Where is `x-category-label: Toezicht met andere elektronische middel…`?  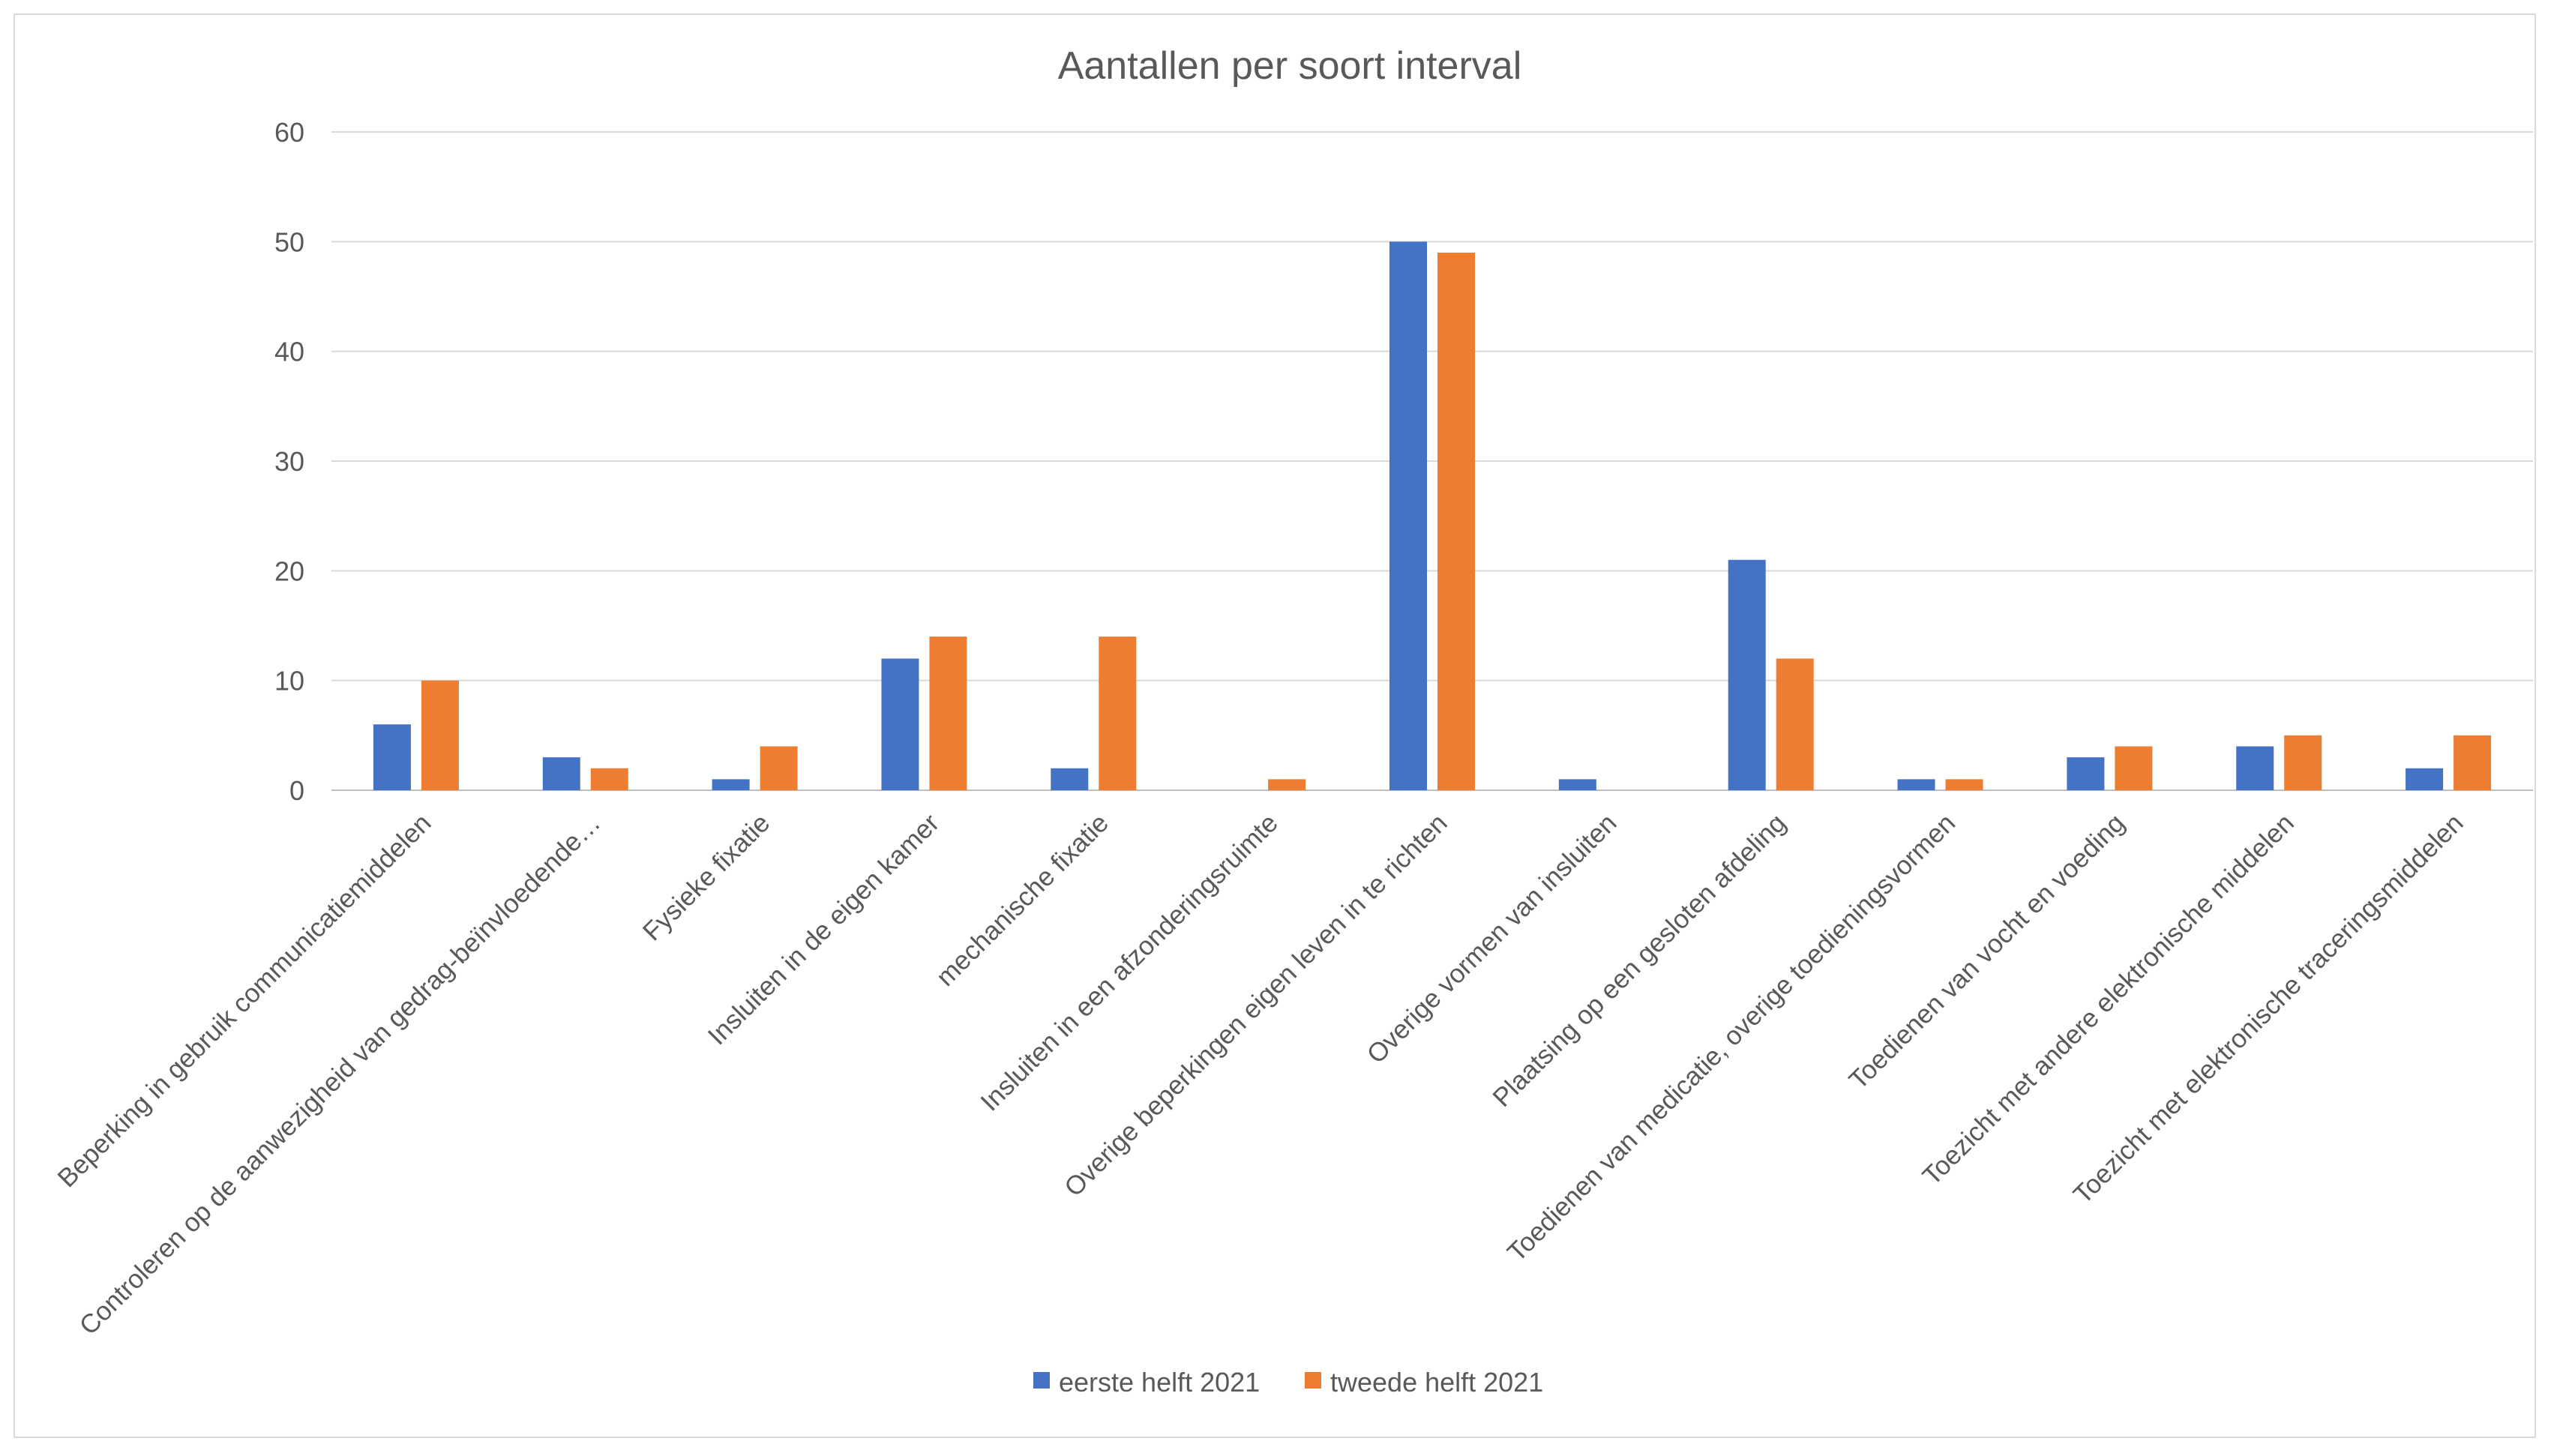
x-category-label: Toezicht met andere elektronische middel… is located at coordinates (2108, 999).